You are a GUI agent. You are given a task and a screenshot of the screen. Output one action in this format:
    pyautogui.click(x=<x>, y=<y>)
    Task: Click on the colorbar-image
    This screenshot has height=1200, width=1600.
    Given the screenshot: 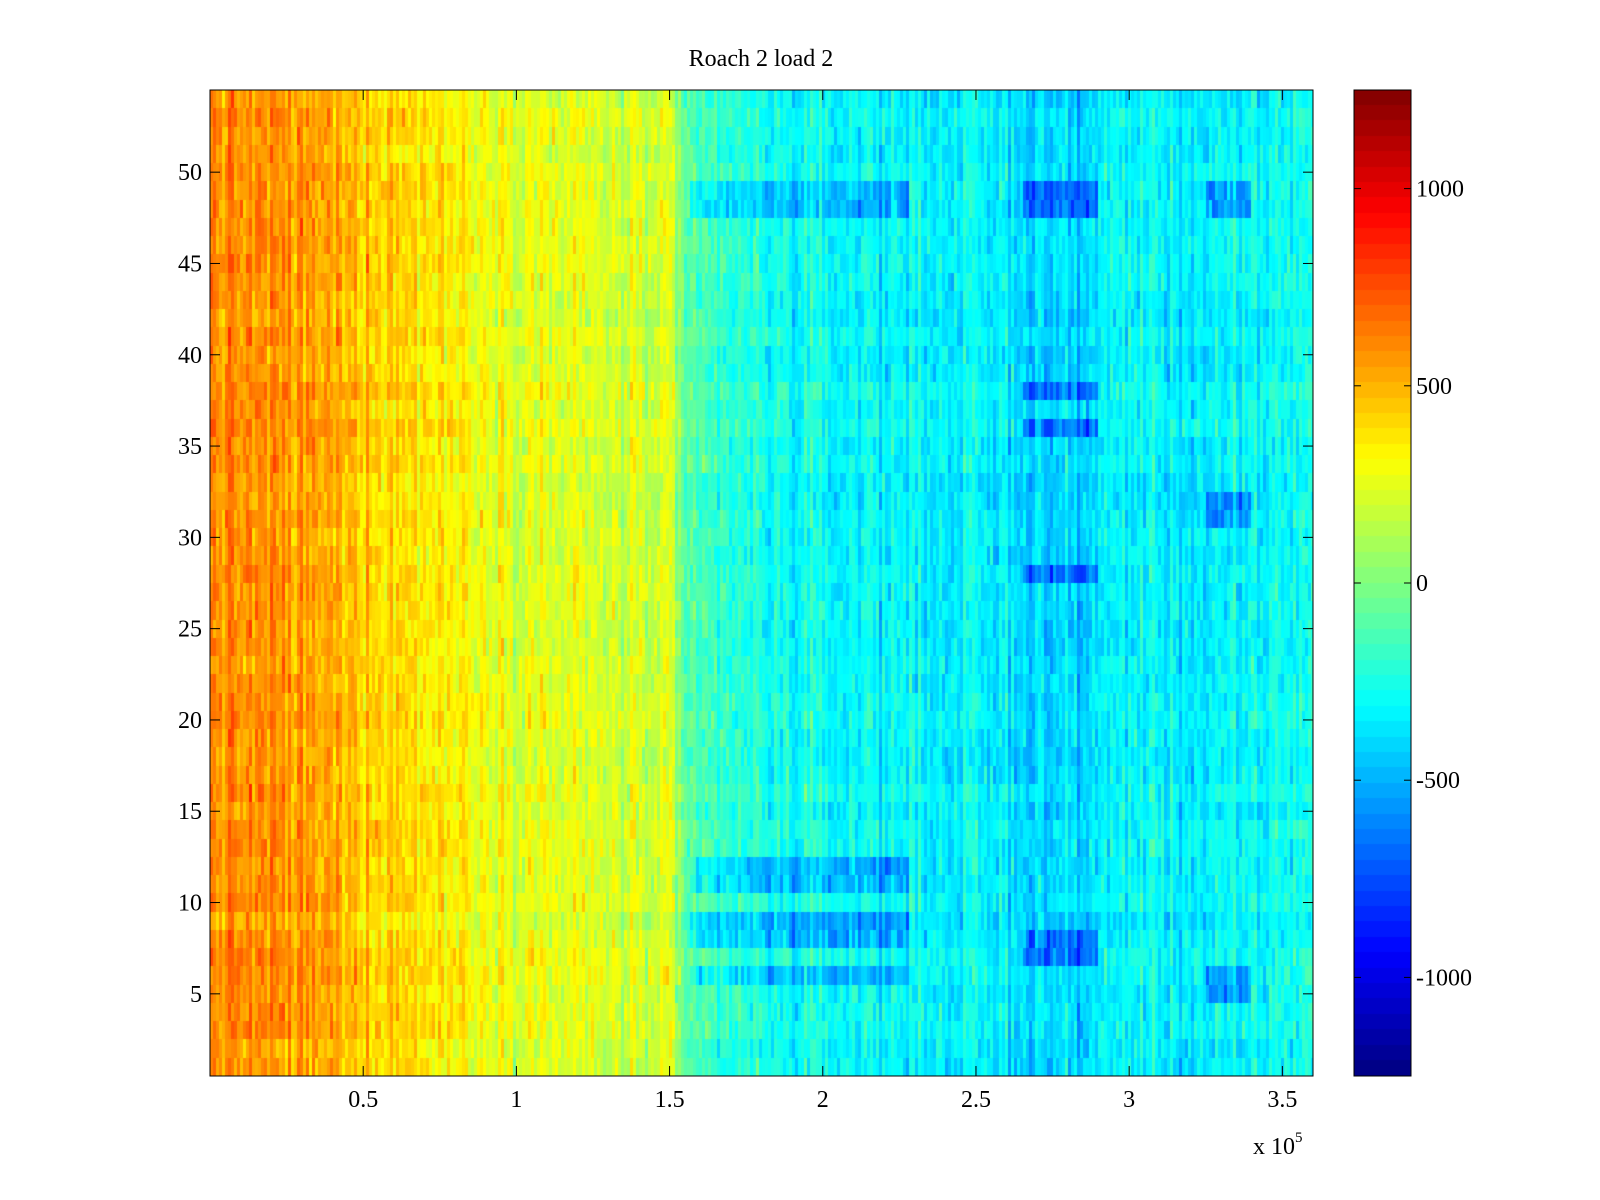 What is the action you would take?
    pyautogui.click(x=1382, y=583)
    